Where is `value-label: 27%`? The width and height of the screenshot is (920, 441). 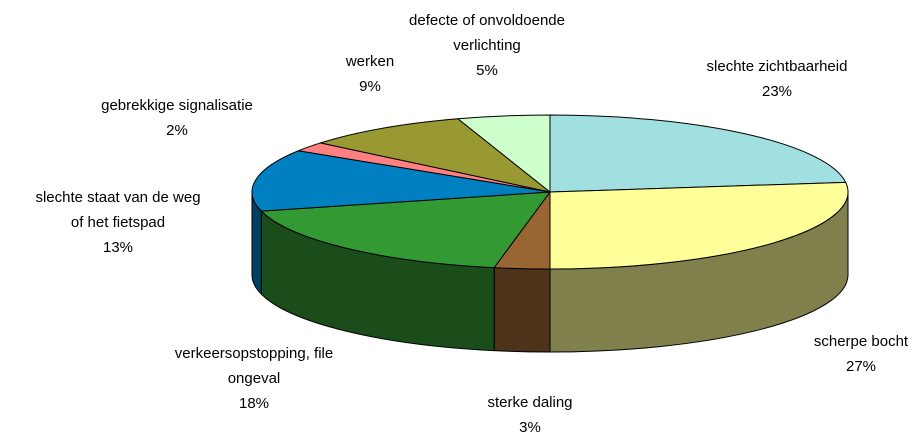
value-label: 27% is located at coordinates (861, 366).